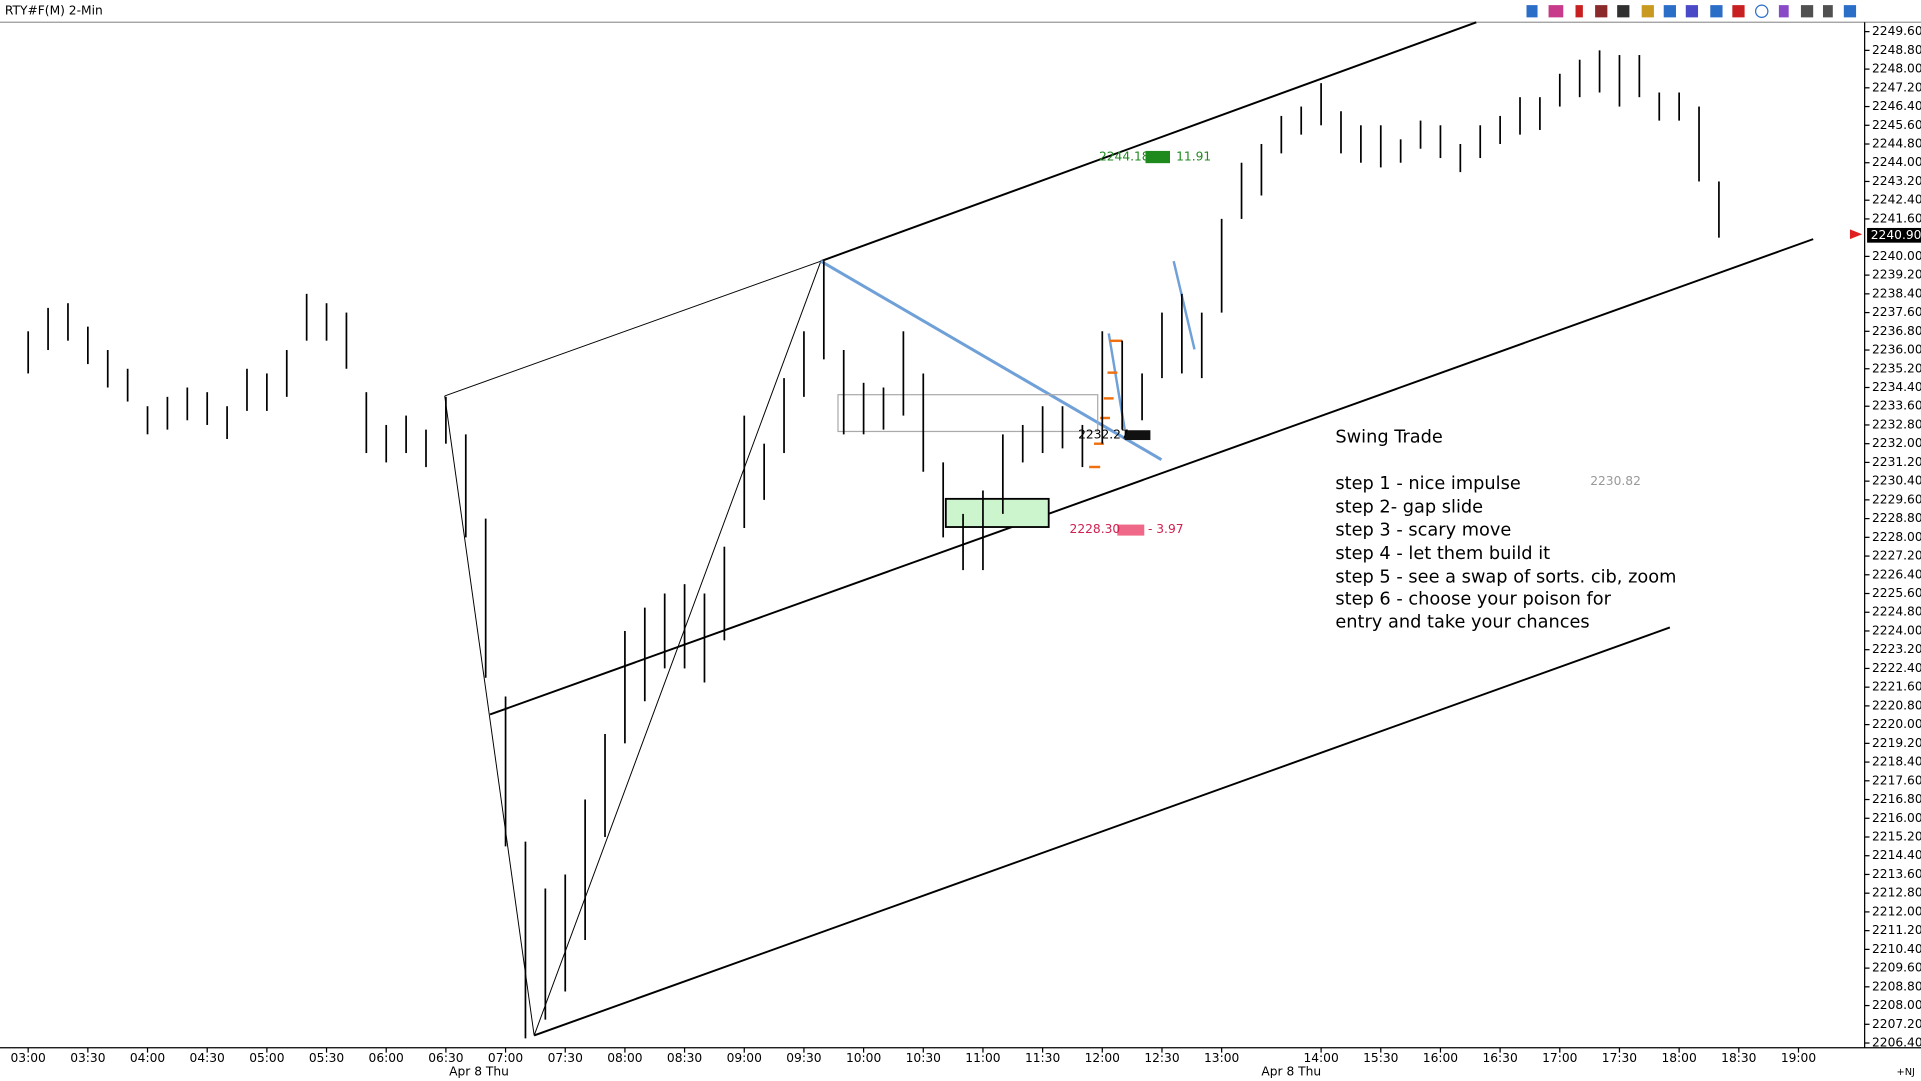  What do you see at coordinates (997, 512) in the screenshot?
I see `zone-box` at bounding box center [997, 512].